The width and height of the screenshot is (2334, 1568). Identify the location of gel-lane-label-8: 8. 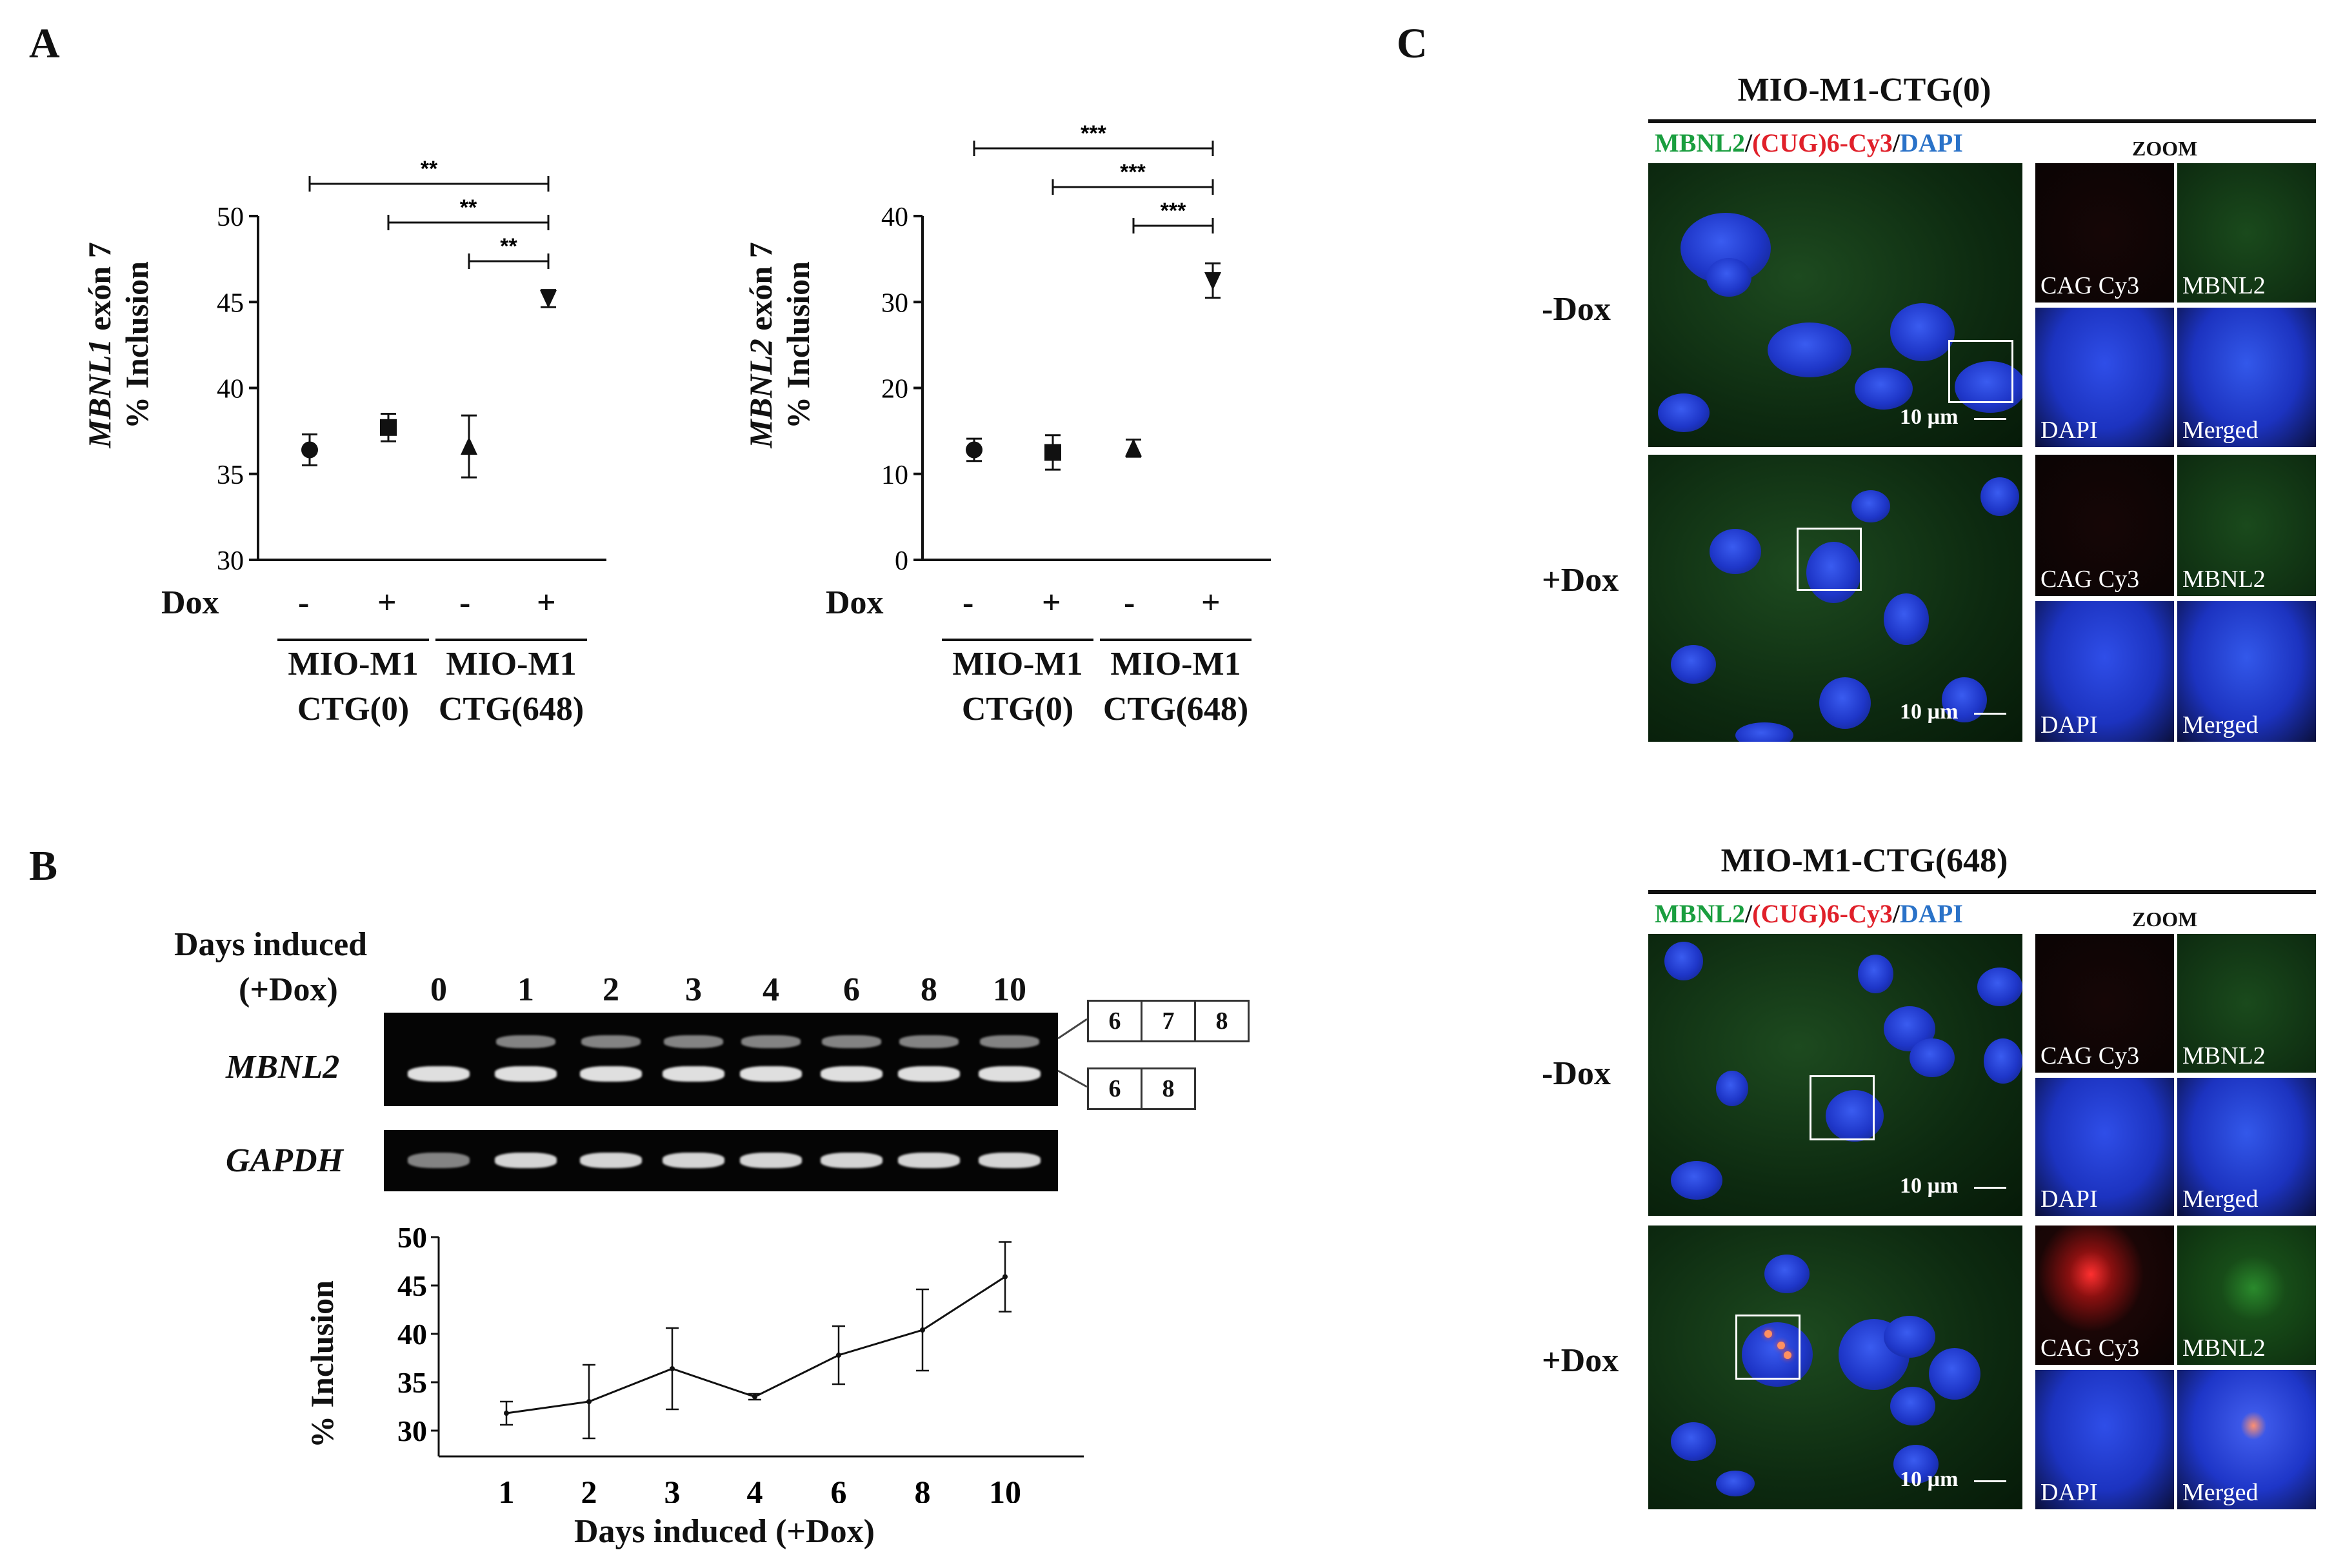
(929, 990).